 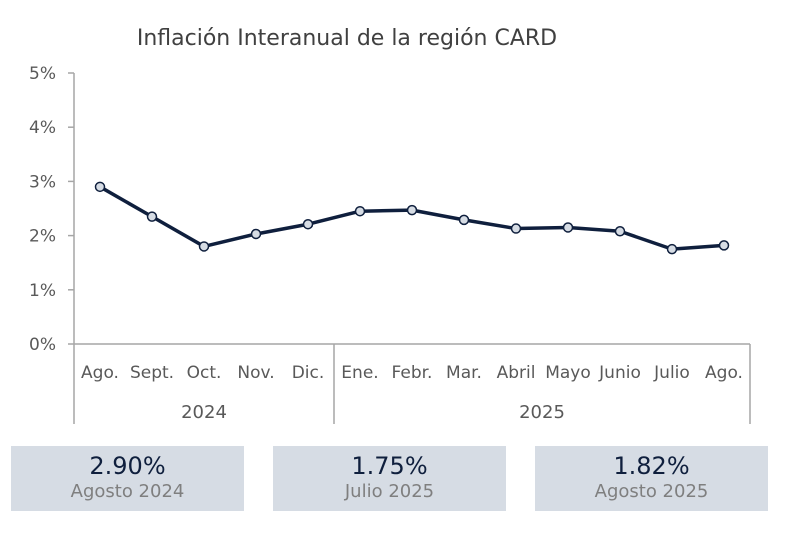 What do you see at coordinates (52, 209) in the screenshot?
I see `y-axis: 0% 1% 2% 3% 4% 5%` at bounding box center [52, 209].